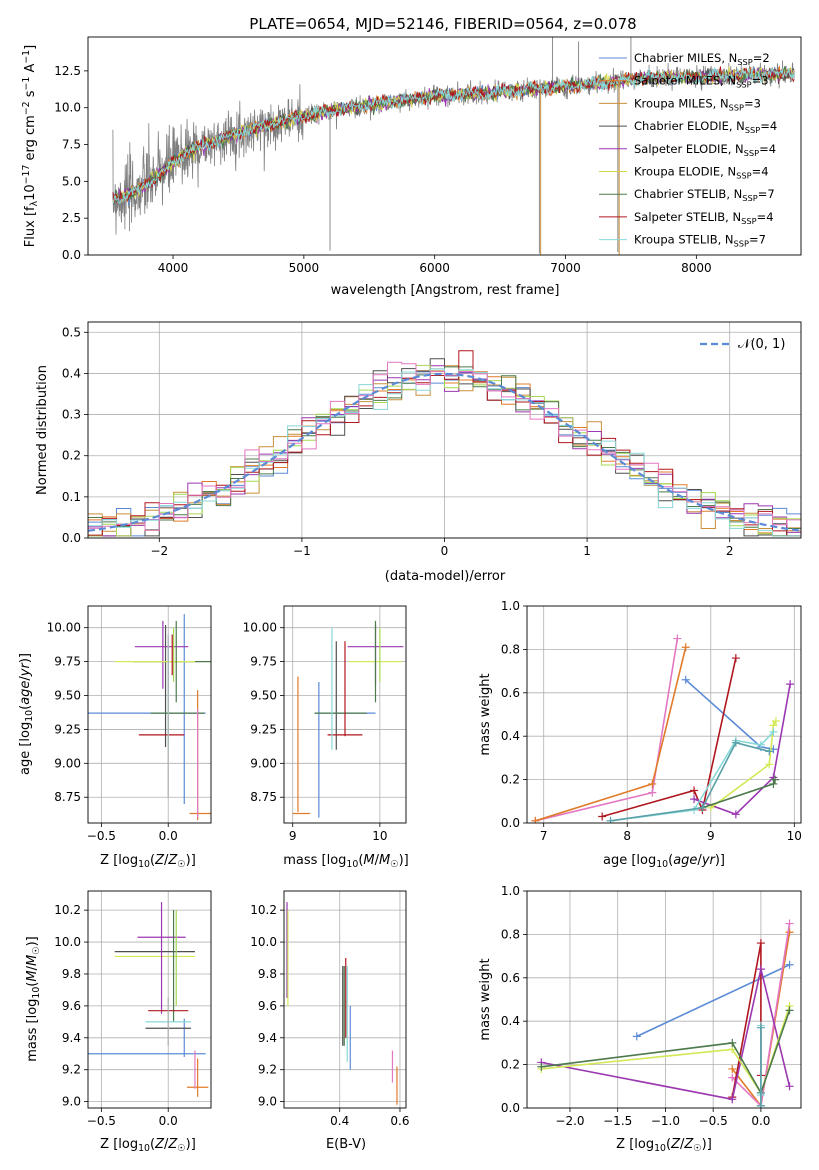 The image size is (819, 1170). I want to click on x-tick-label: −1.5, so click(617, 1121).